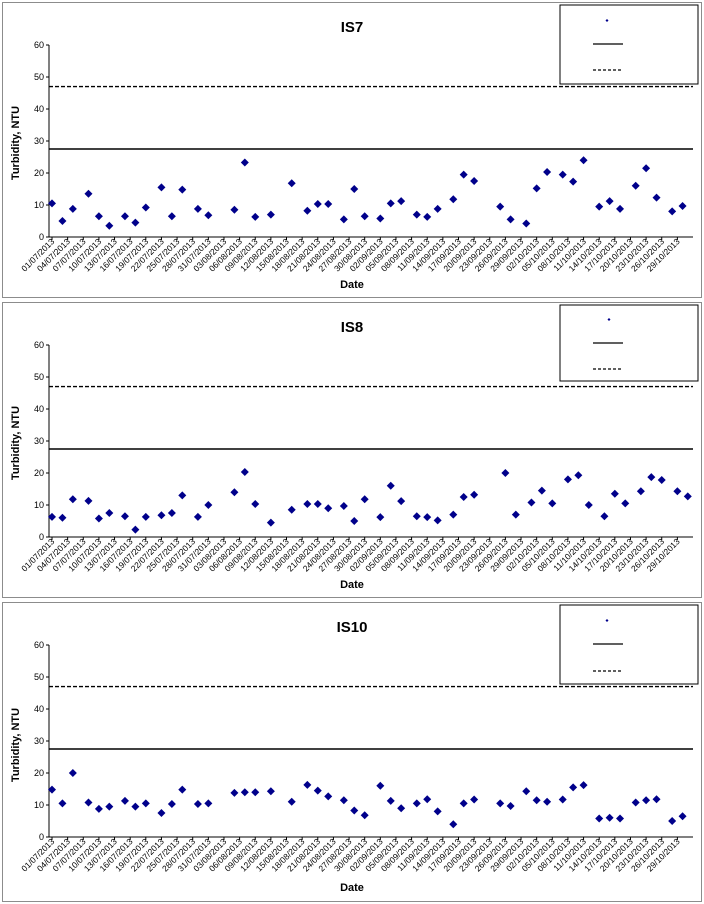 This screenshot has width=704, height=904. I want to click on chart-title: IS10, so click(352, 627).